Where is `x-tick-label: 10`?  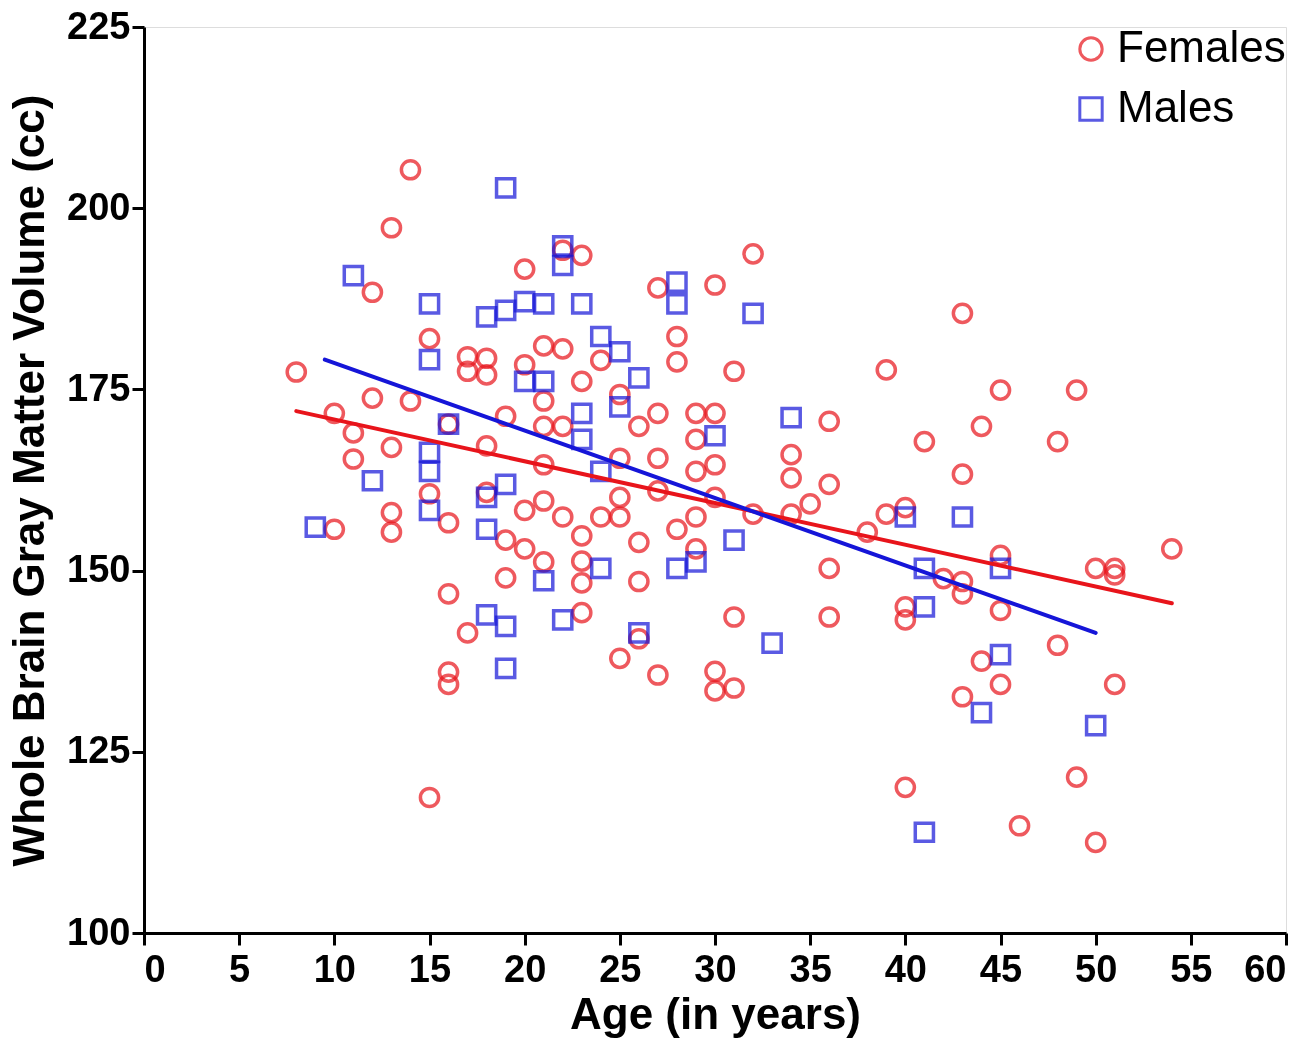
x-tick-label: 10 is located at coordinates (334, 968).